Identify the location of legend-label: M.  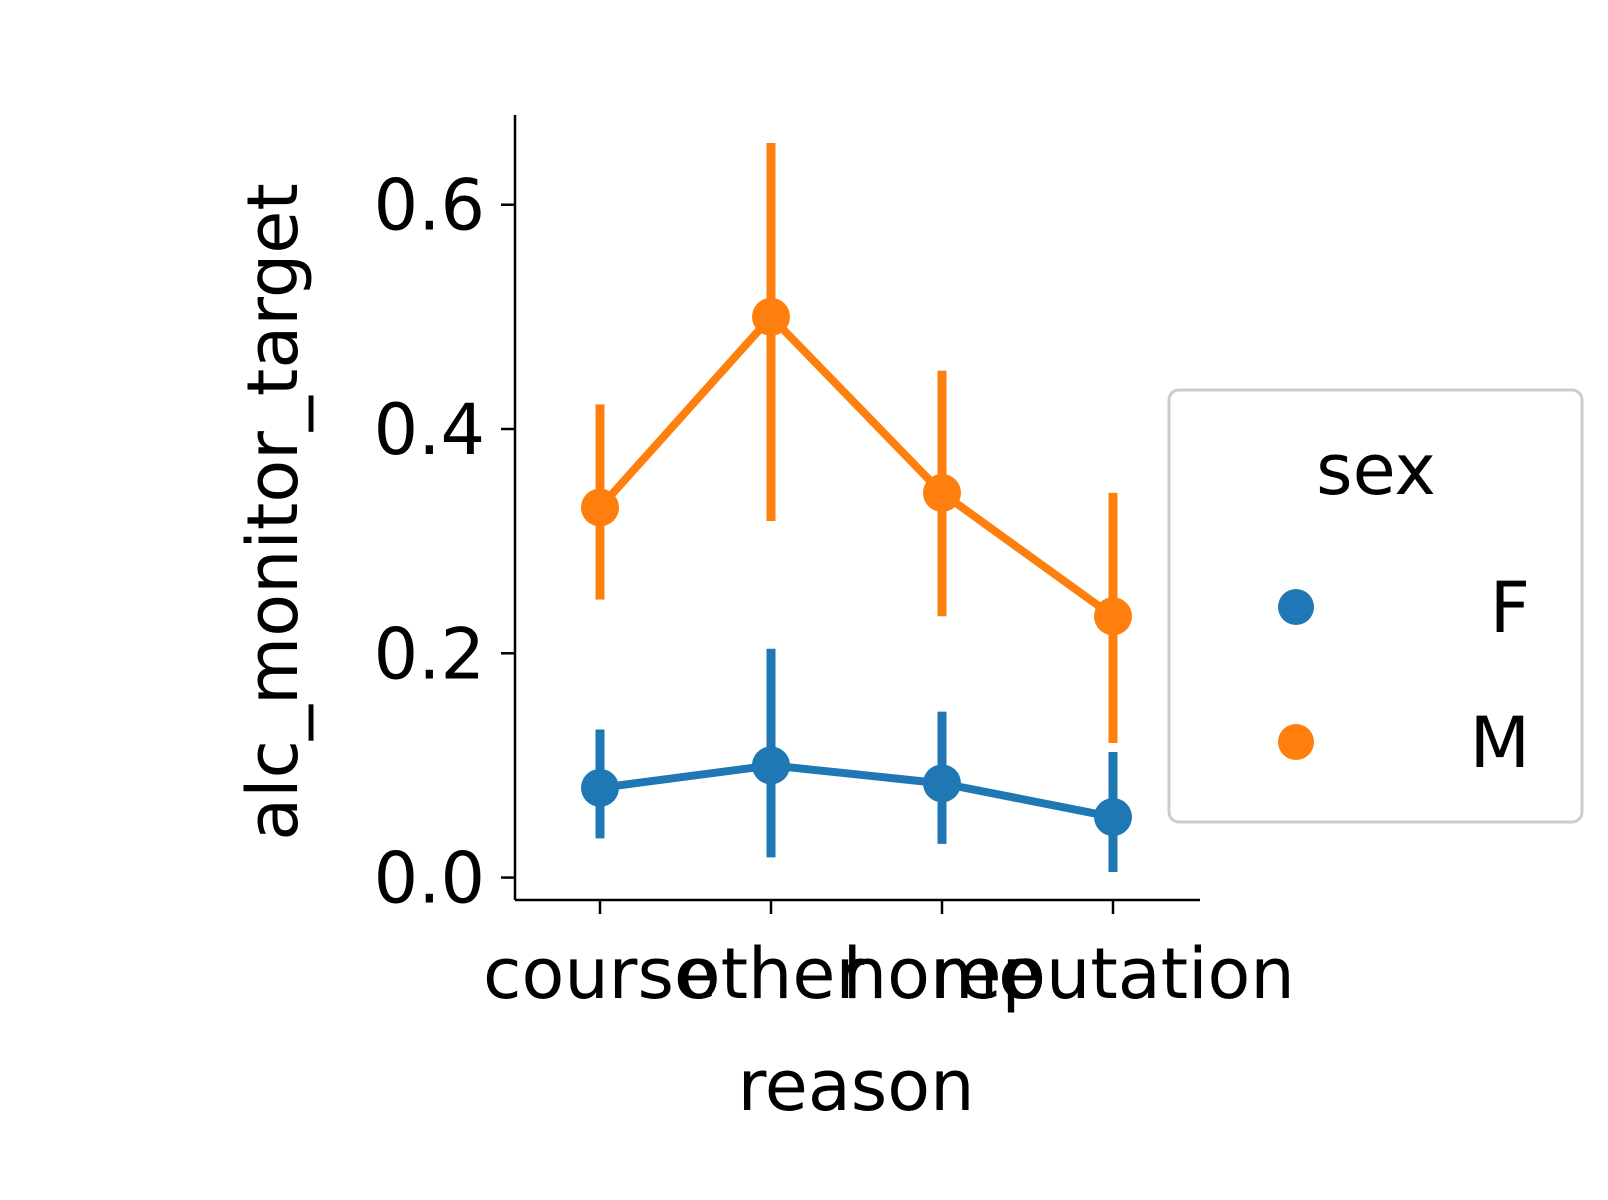
(1500, 743).